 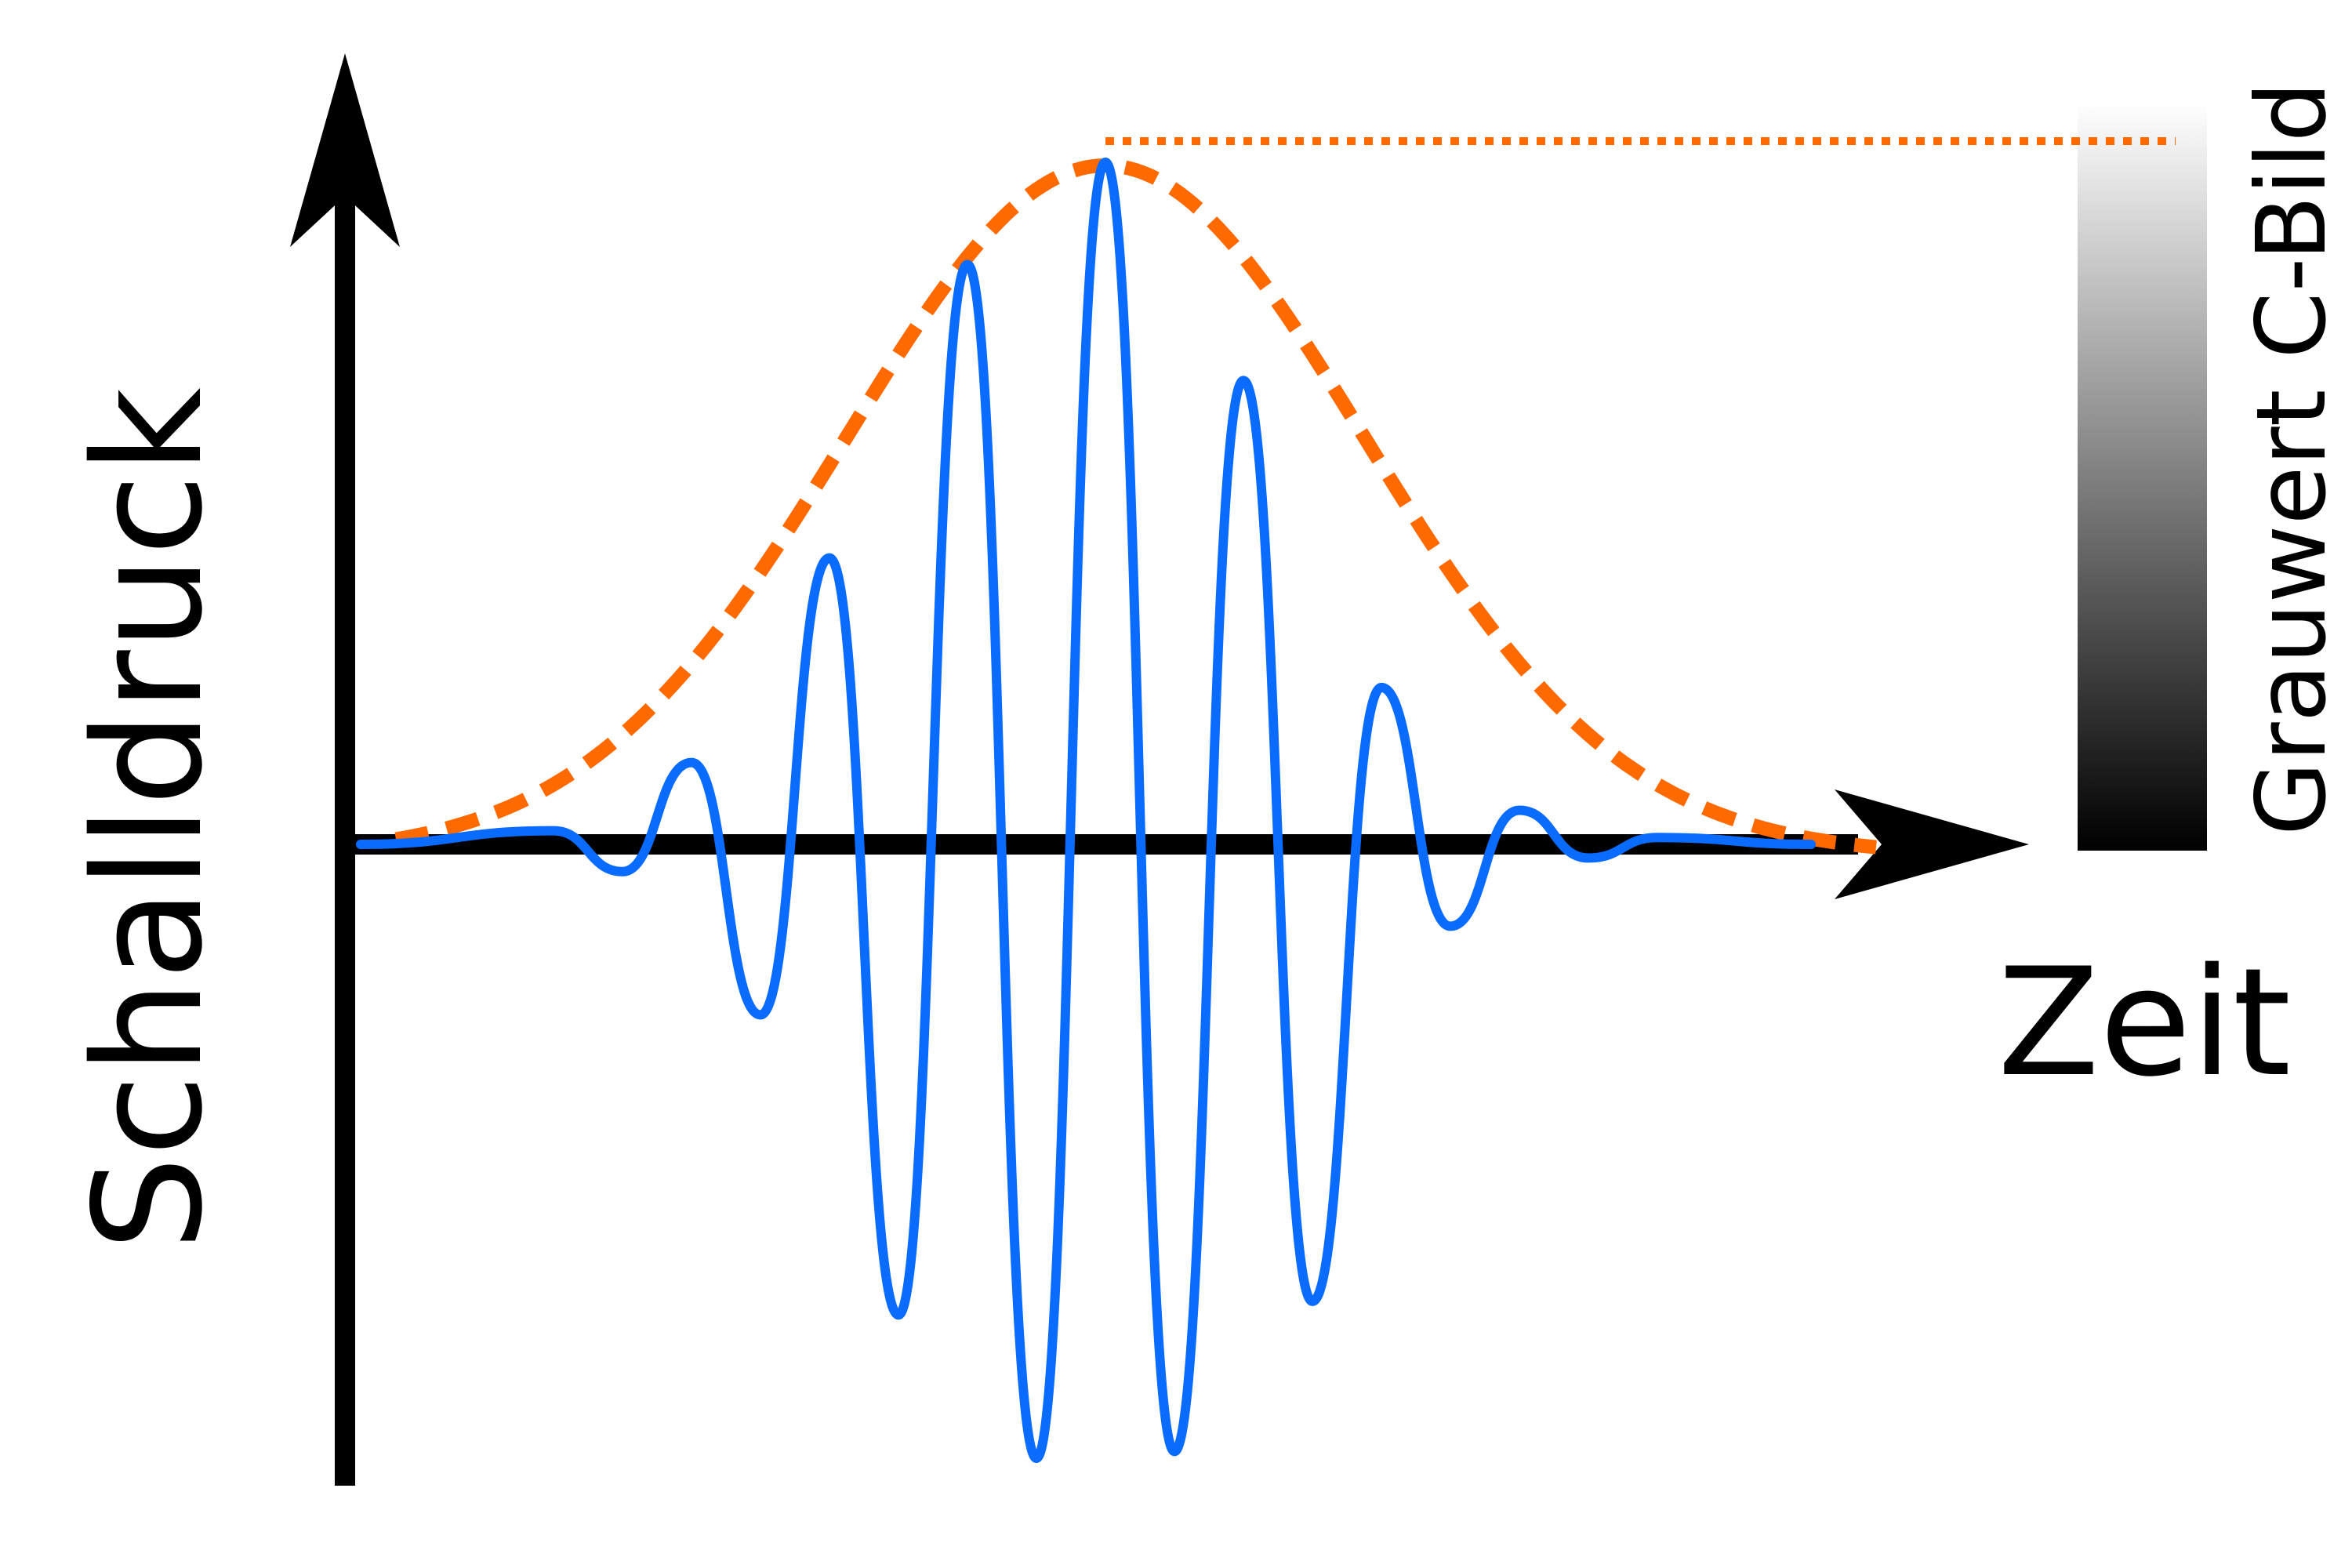 I want to click on y-axis-arrowhead, so click(x=345, y=150).